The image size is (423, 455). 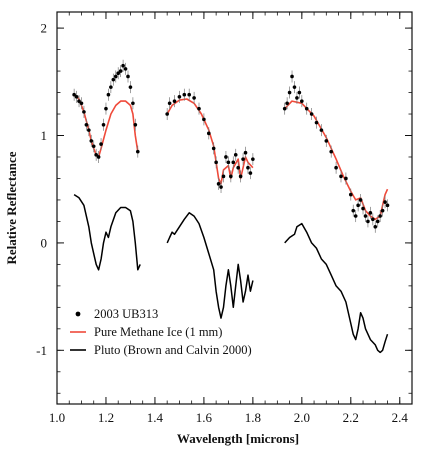 What do you see at coordinates (155, 417) in the screenshot?
I see `x-tick-label: 1.4` at bounding box center [155, 417].